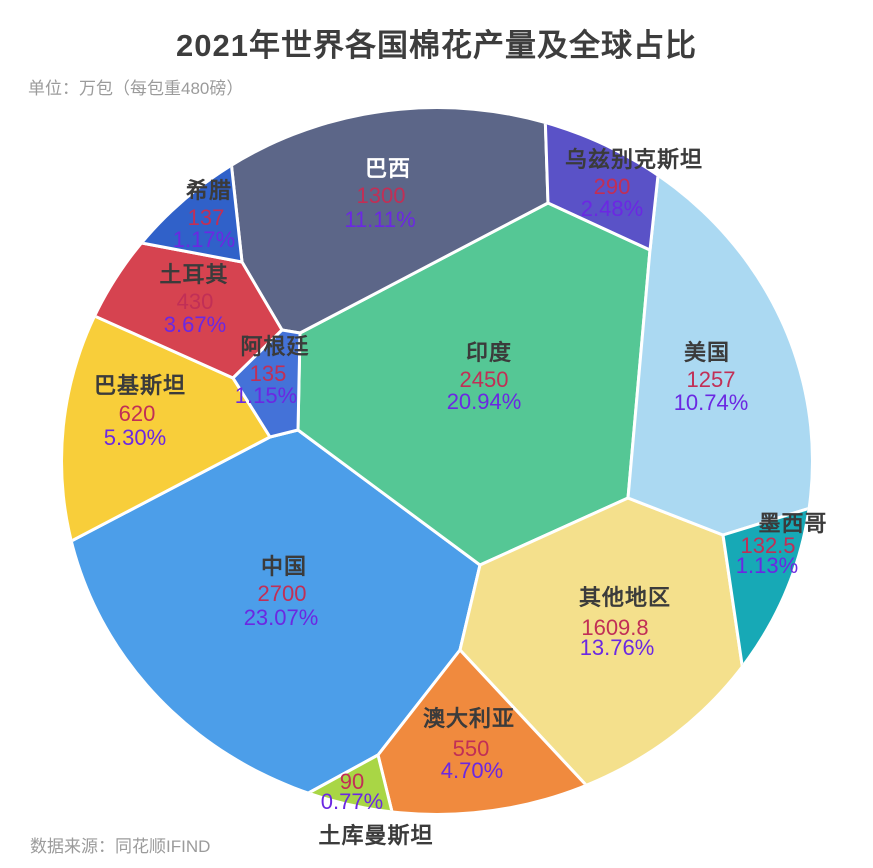 Image resolution: width=873 pixels, height=868 pixels. What do you see at coordinates (195, 324) in the screenshot?
I see `label-turkey-percent: 3.67%` at bounding box center [195, 324].